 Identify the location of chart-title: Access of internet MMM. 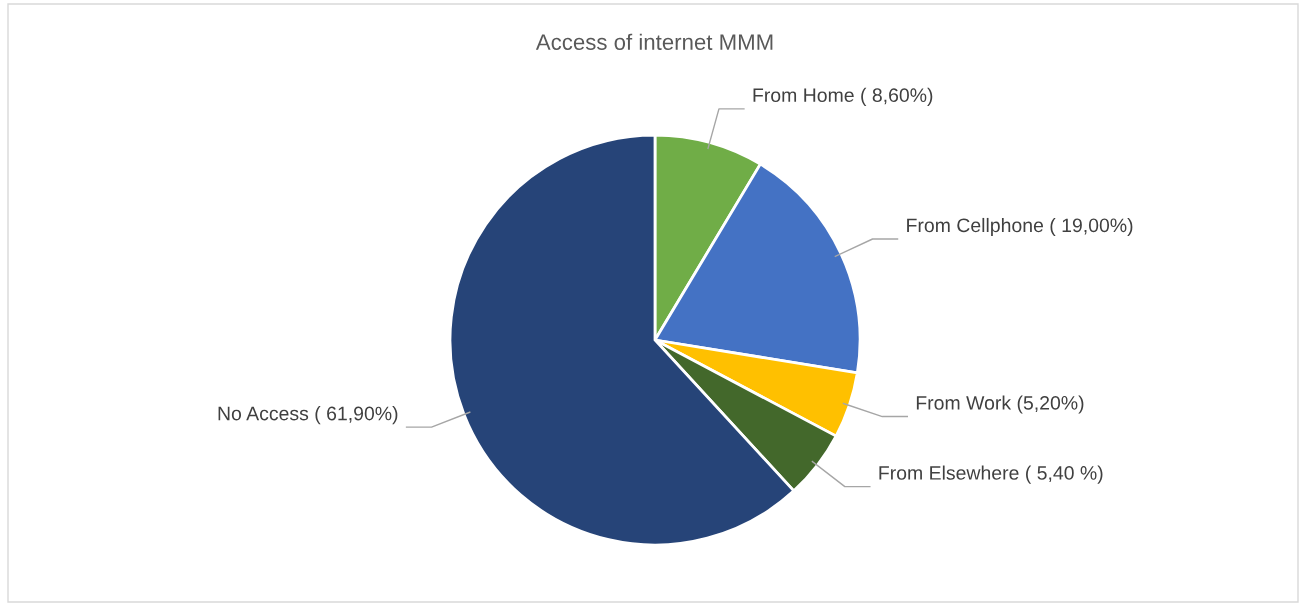
(654, 41).